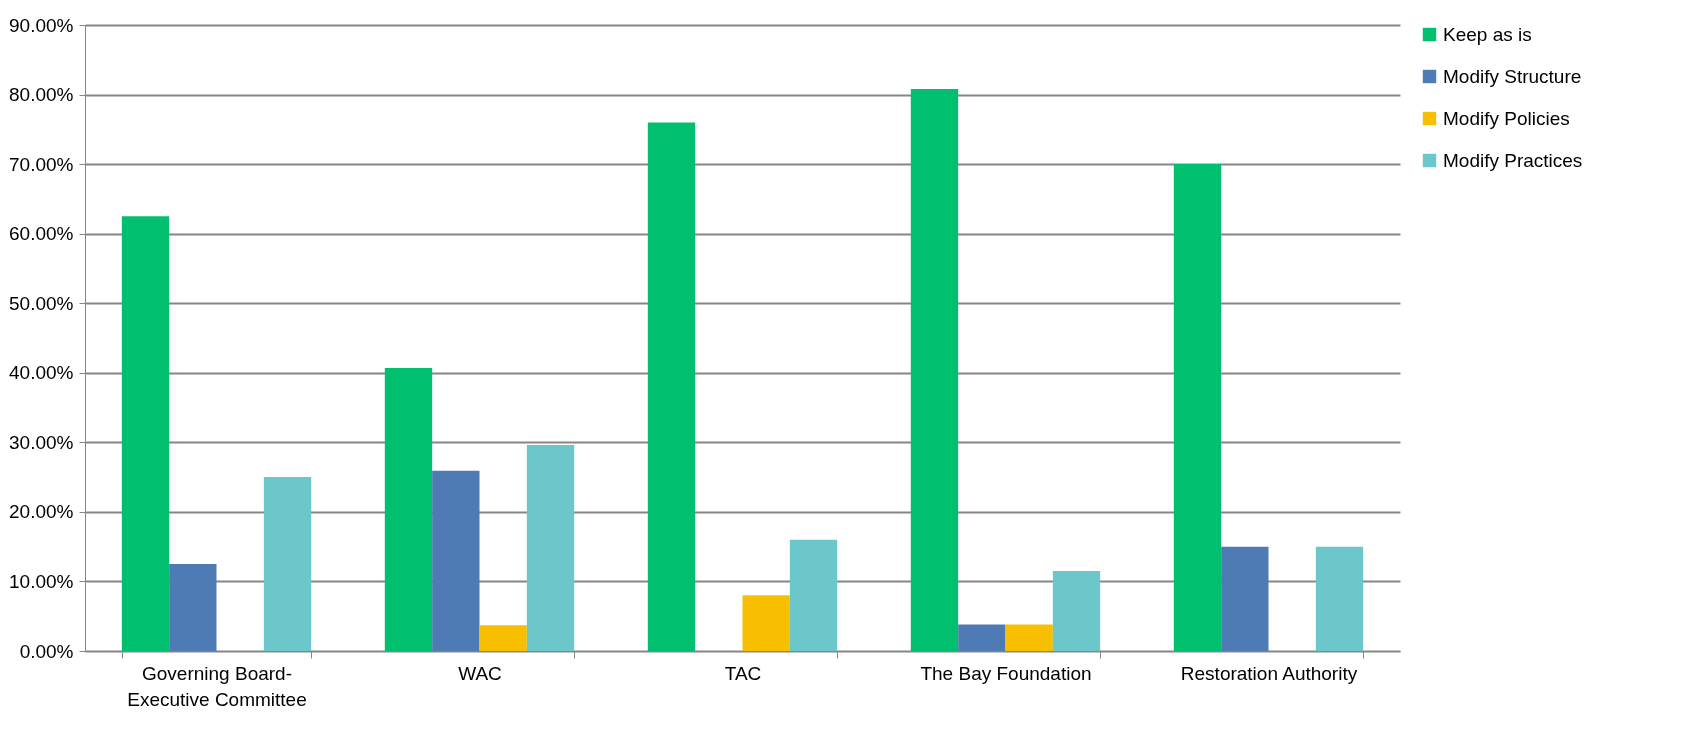 The height and width of the screenshot is (737, 1690). What do you see at coordinates (1513, 160) in the screenshot?
I see `legend-label: Modify Practices` at bounding box center [1513, 160].